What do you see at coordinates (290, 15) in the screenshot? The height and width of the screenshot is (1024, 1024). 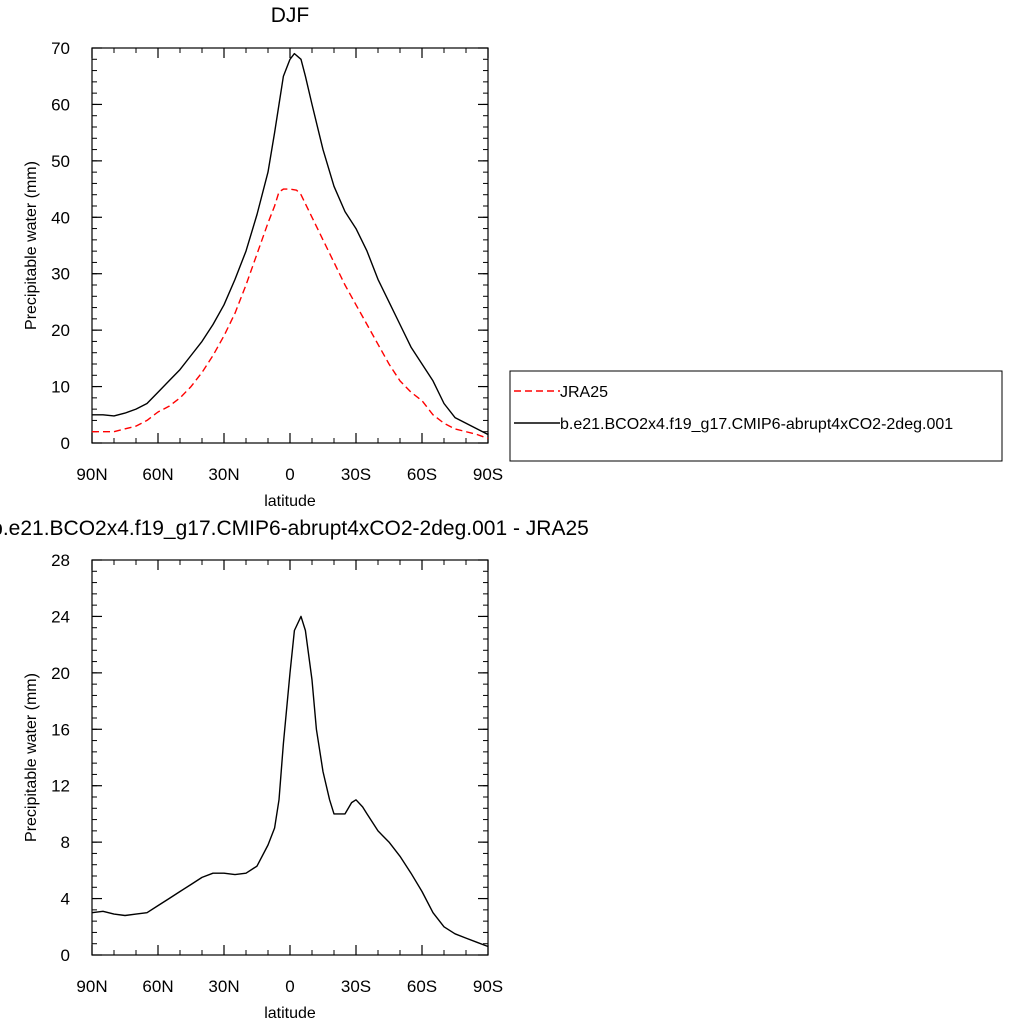 I see `chart-title: DJF` at bounding box center [290, 15].